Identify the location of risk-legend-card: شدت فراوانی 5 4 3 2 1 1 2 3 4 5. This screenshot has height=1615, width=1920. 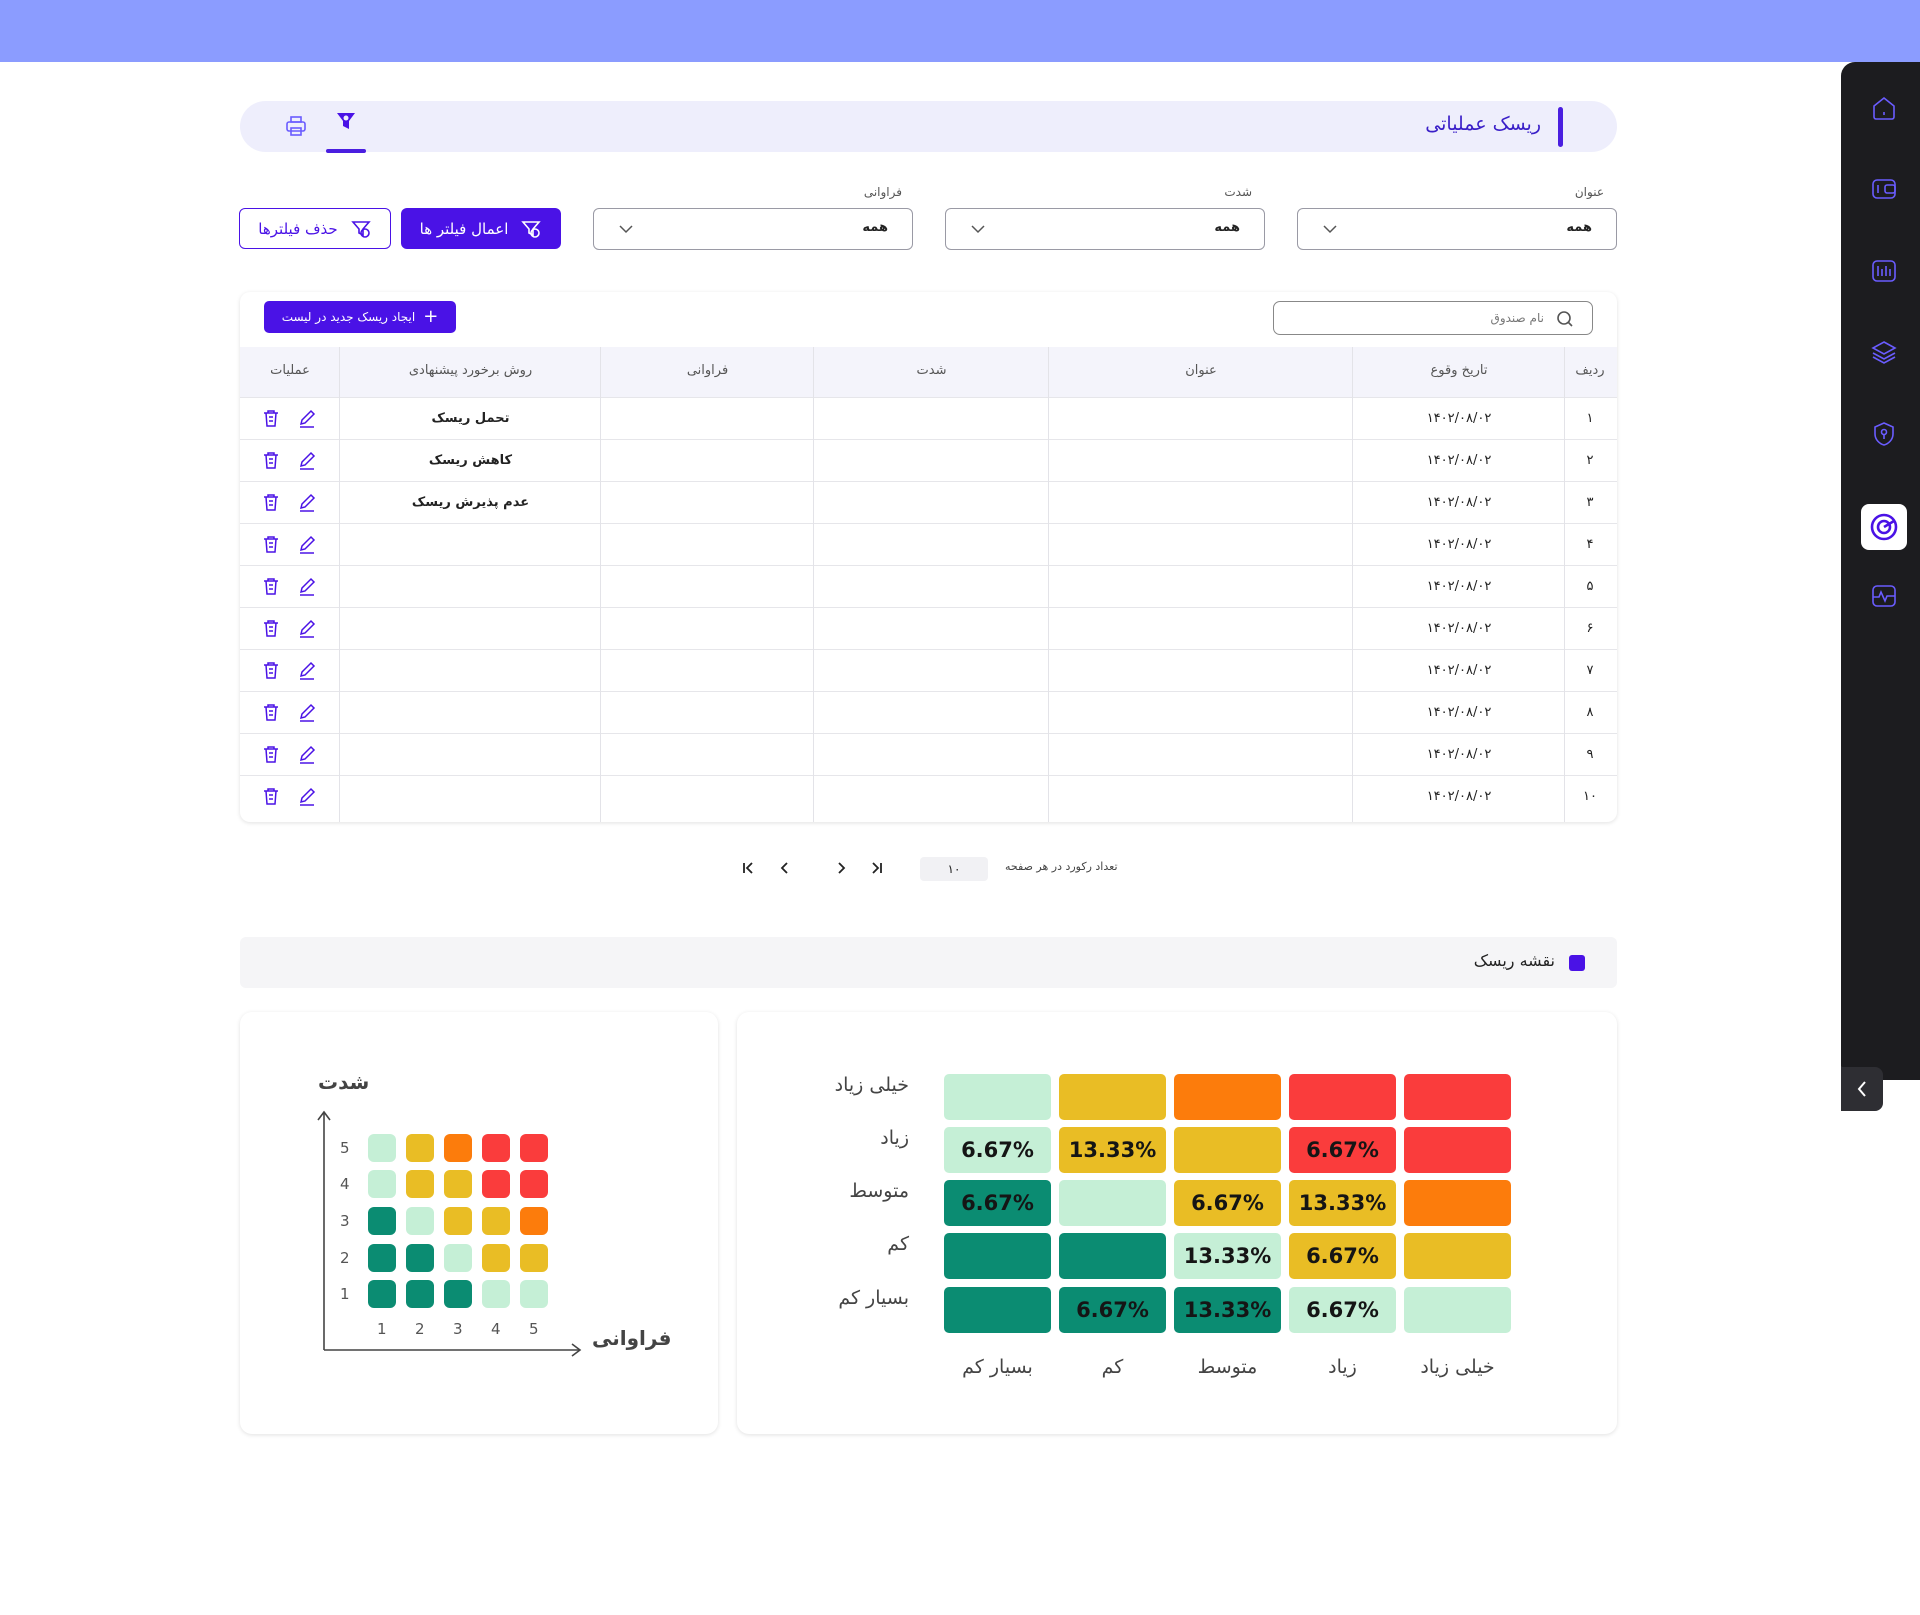
(479, 1223).